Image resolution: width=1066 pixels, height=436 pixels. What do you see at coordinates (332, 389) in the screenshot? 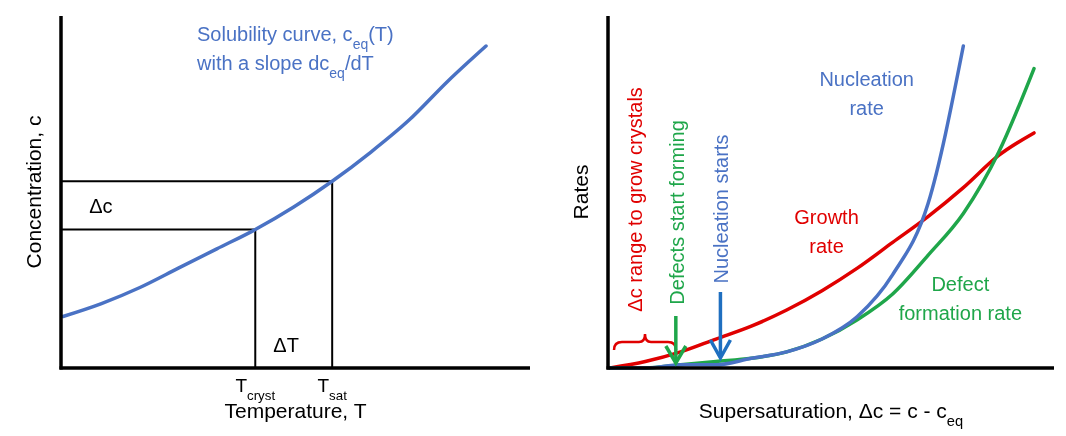
I see `x-tick-label: T$_{sat}$` at bounding box center [332, 389].